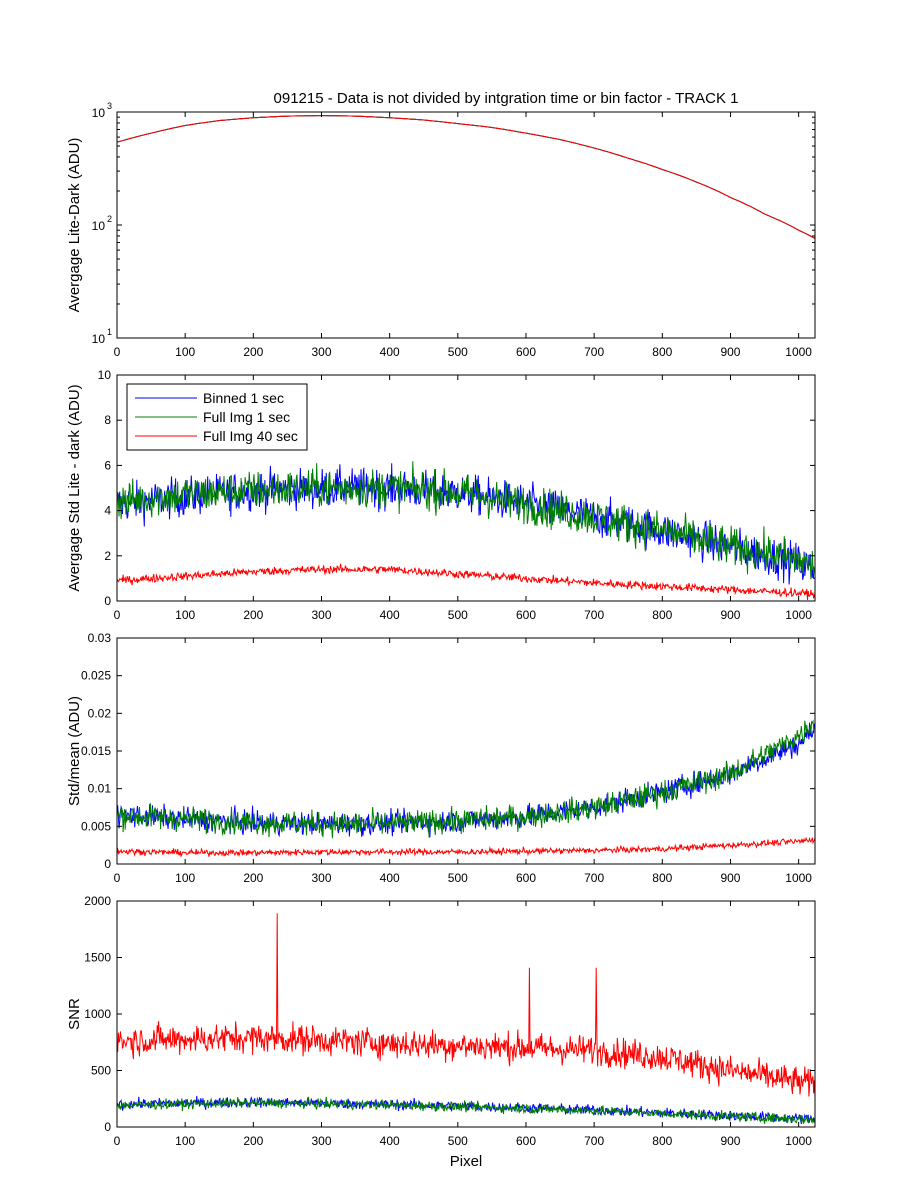 The height and width of the screenshot is (1200, 900). Describe the element at coordinates (100, 713) in the screenshot. I see `y-tick-label: 0.02` at that location.